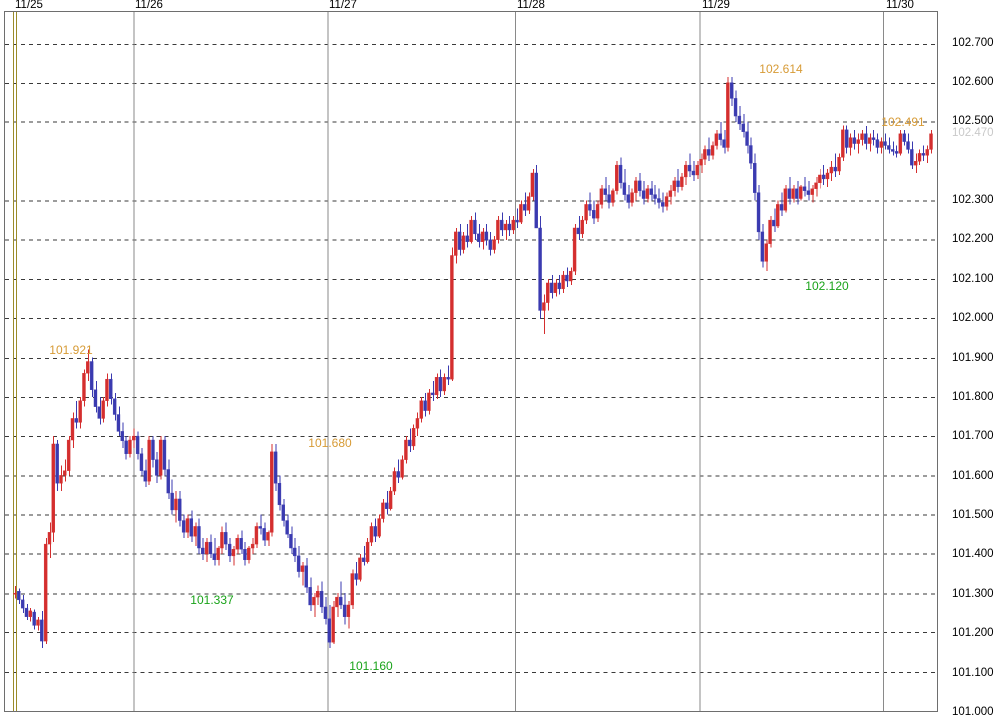 Image resolution: width=996 pixels, height=721 pixels. I want to click on price-tick-label: 101.100, so click(973, 672).